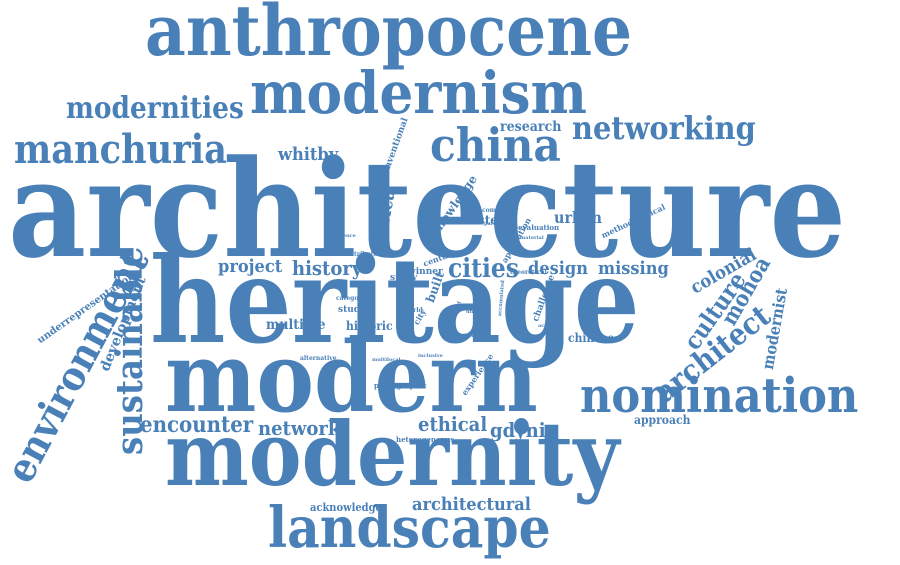  I want to click on word-development: approach, so click(662, 420).